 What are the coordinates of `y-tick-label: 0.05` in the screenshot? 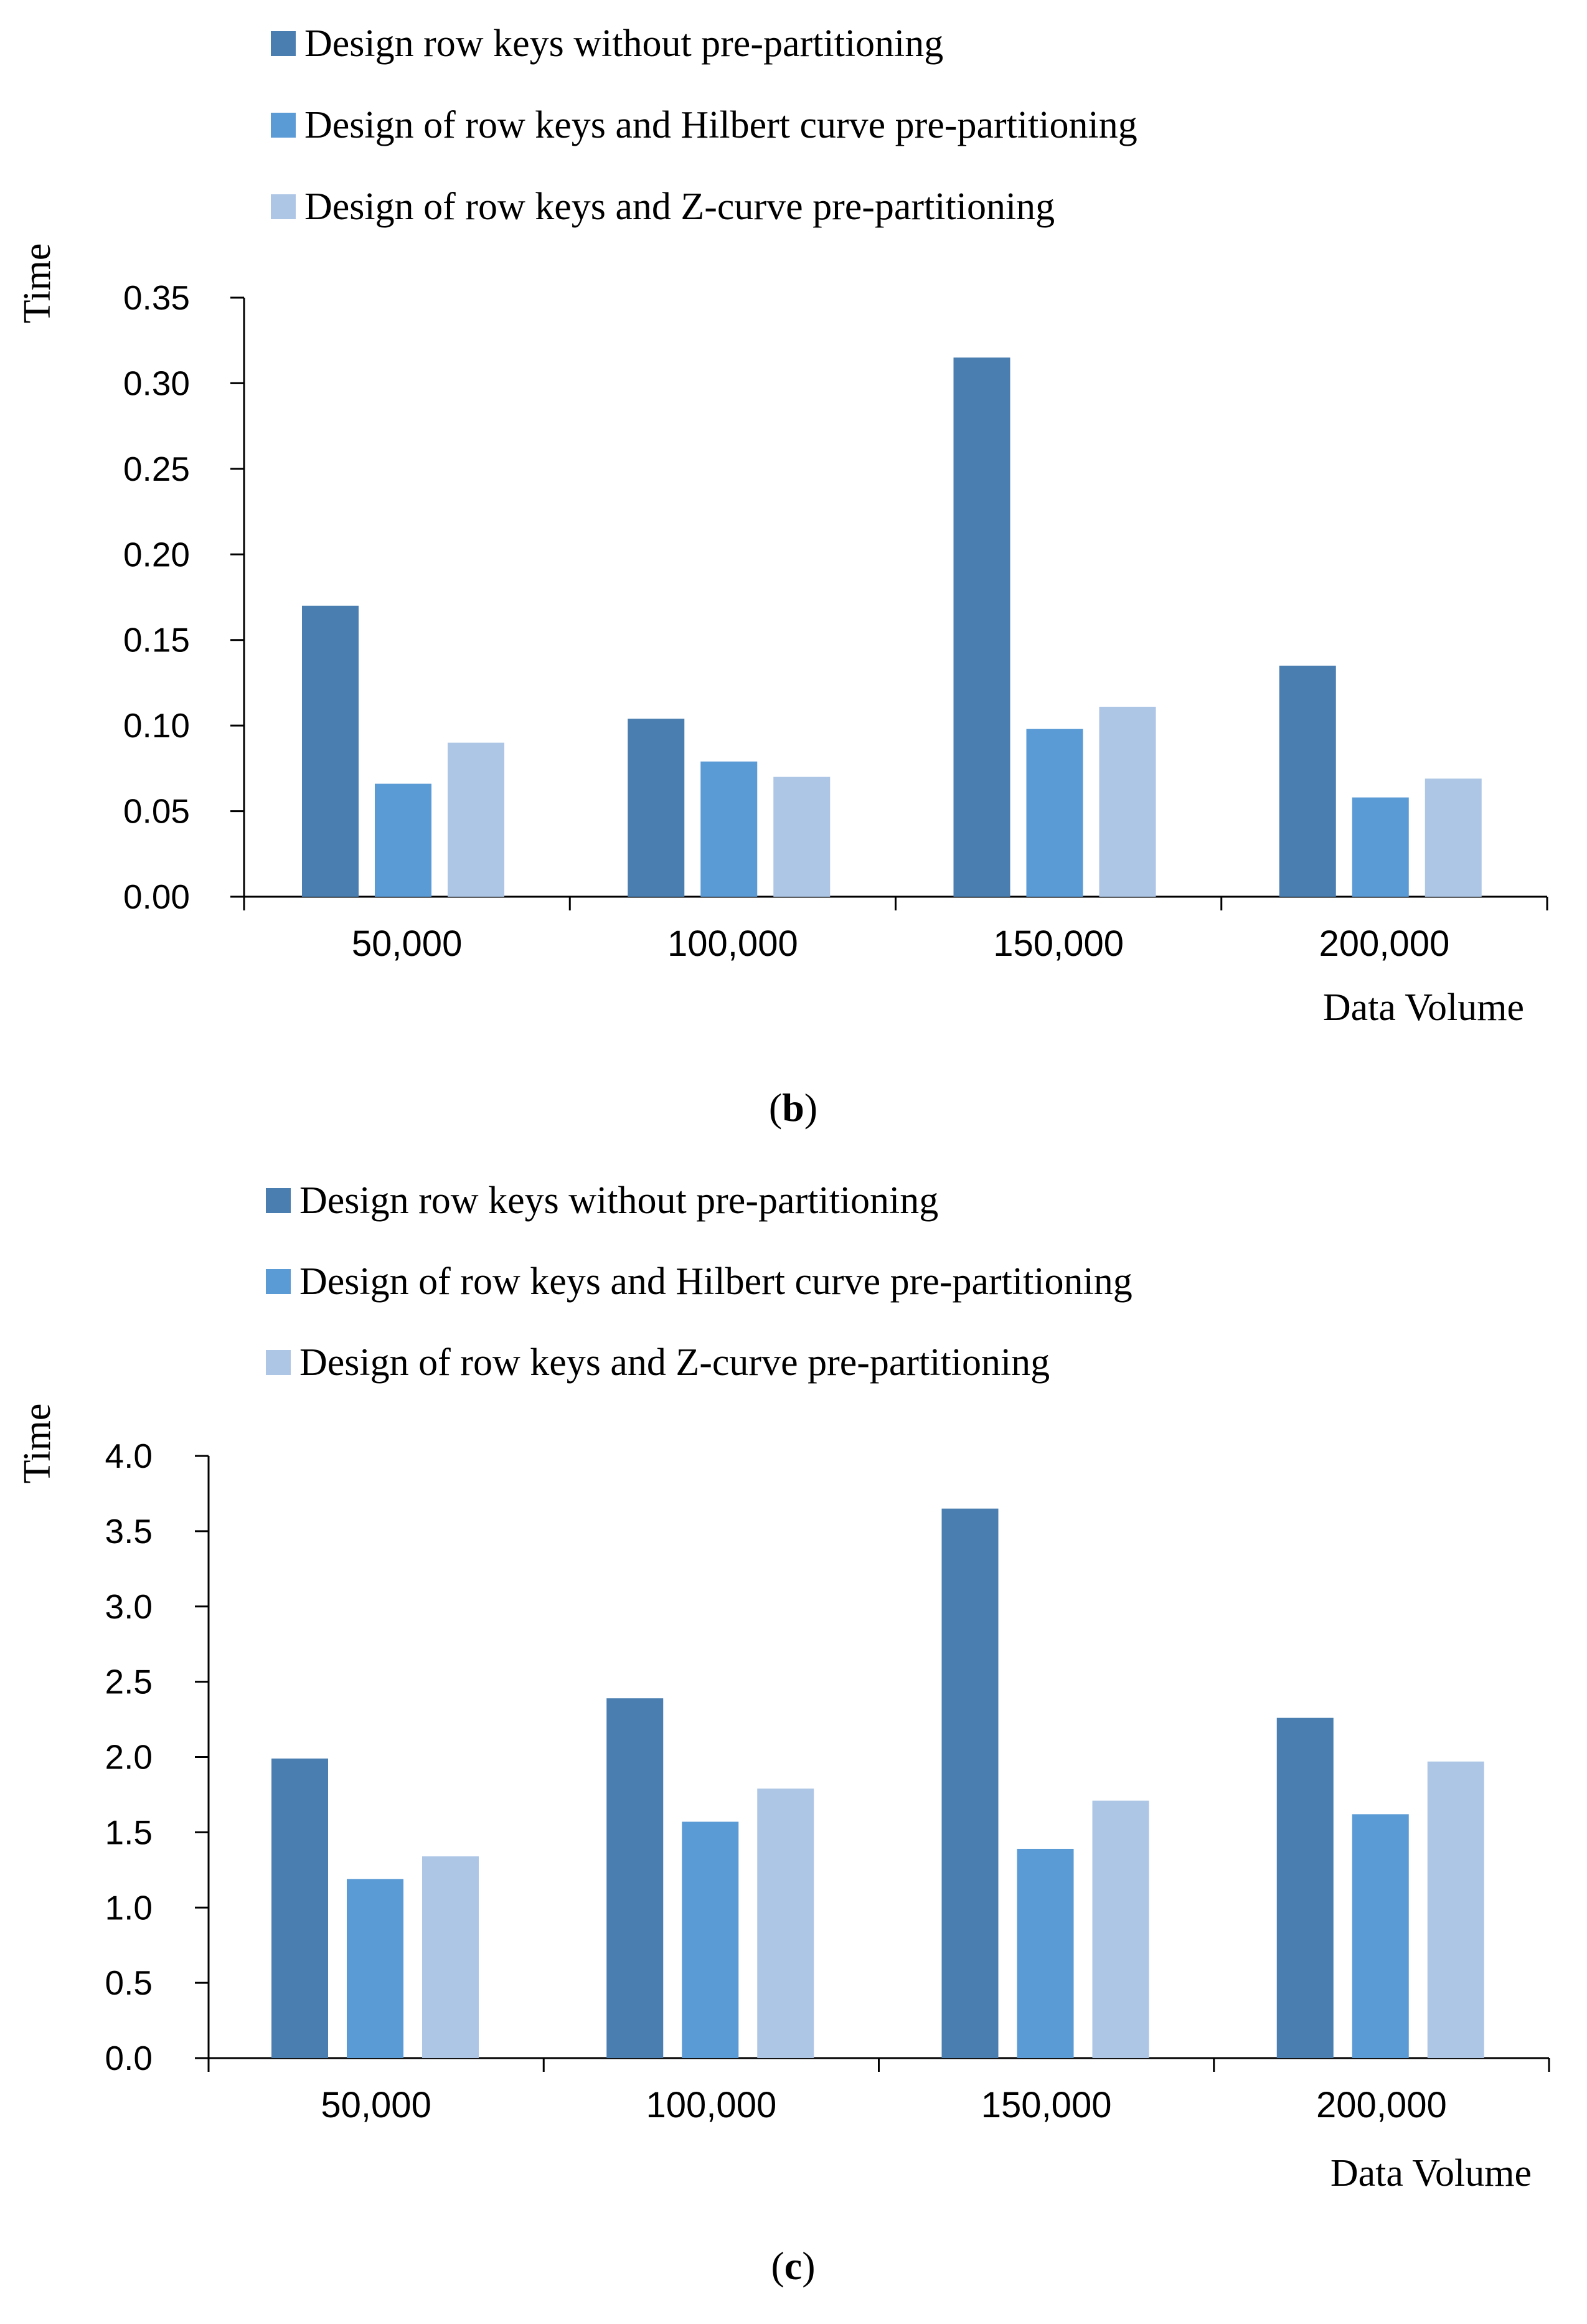 It's located at (156, 812).